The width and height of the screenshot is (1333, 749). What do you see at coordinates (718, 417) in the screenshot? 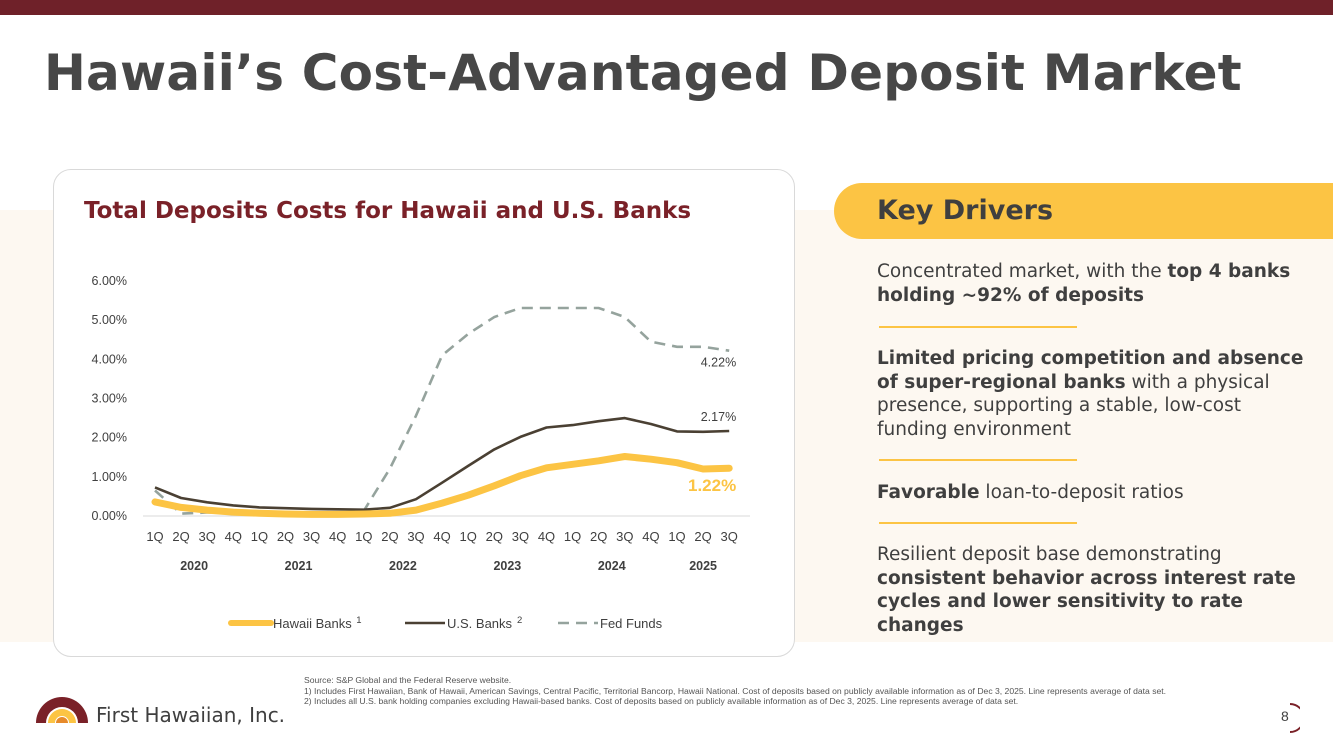
I see `end-value-label: 2.17%` at bounding box center [718, 417].